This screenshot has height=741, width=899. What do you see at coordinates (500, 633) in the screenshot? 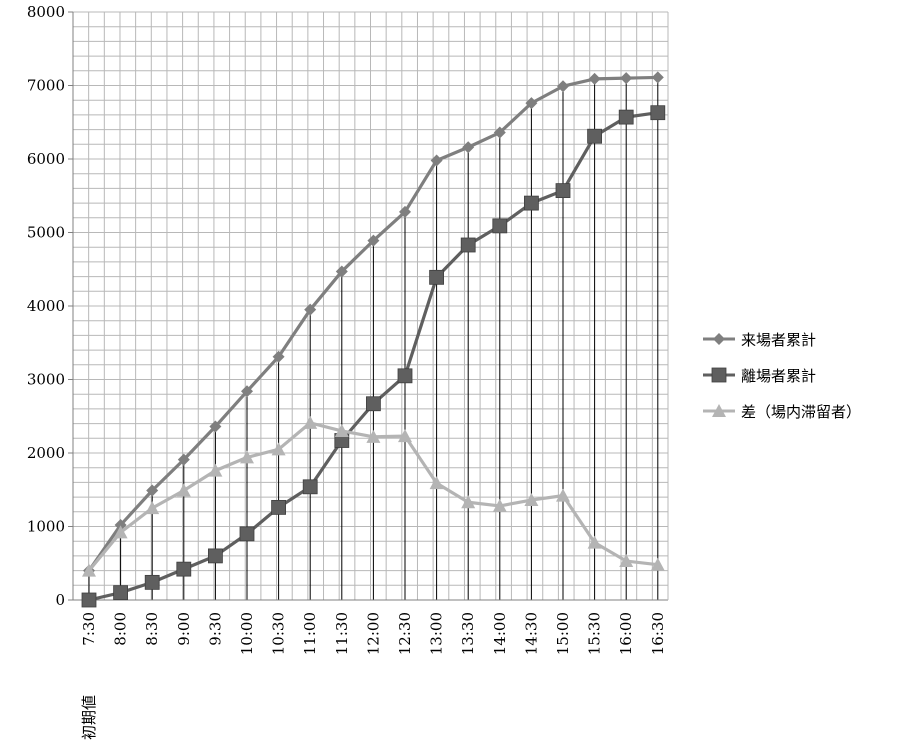
I see `x-tick-label: 14:00` at bounding box center [500, 633].